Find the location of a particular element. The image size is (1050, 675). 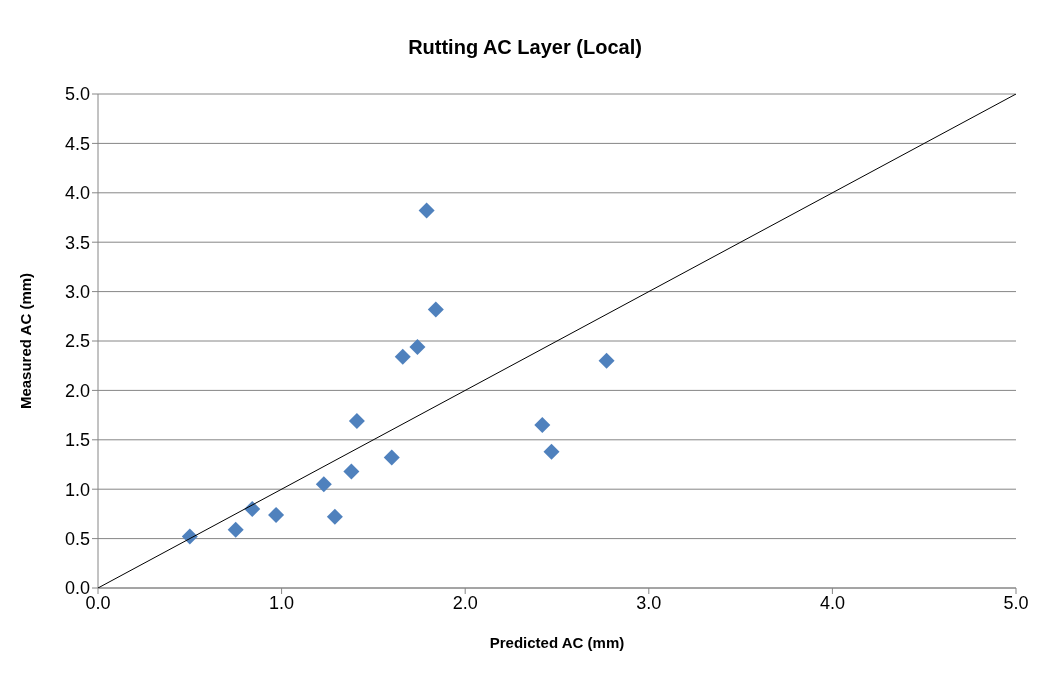

y-tick-label: 2.5 is located at coordinates (77, 341).